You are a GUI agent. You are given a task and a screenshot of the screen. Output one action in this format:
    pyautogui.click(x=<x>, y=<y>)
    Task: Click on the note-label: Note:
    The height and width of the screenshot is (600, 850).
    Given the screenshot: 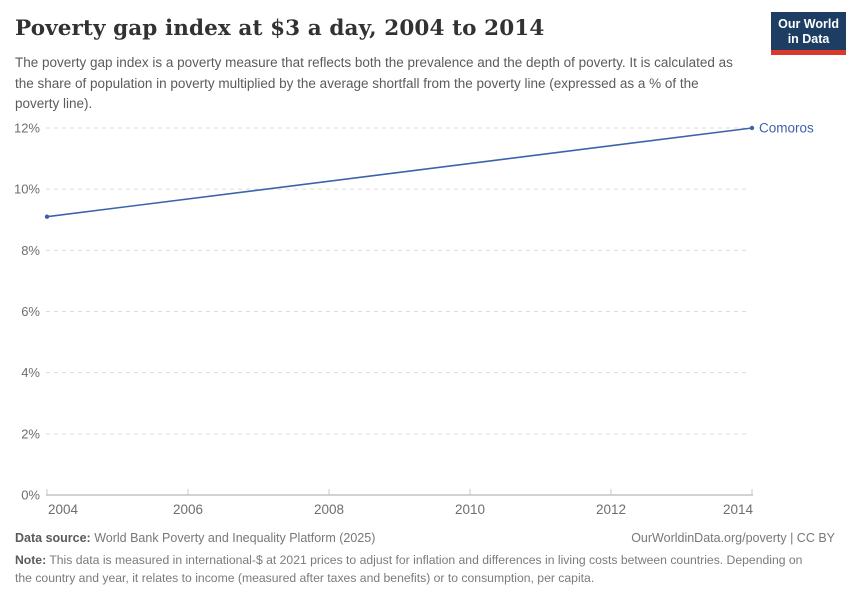 What is the action you would take?
    pyautogui.click(x=31, y=560)
    